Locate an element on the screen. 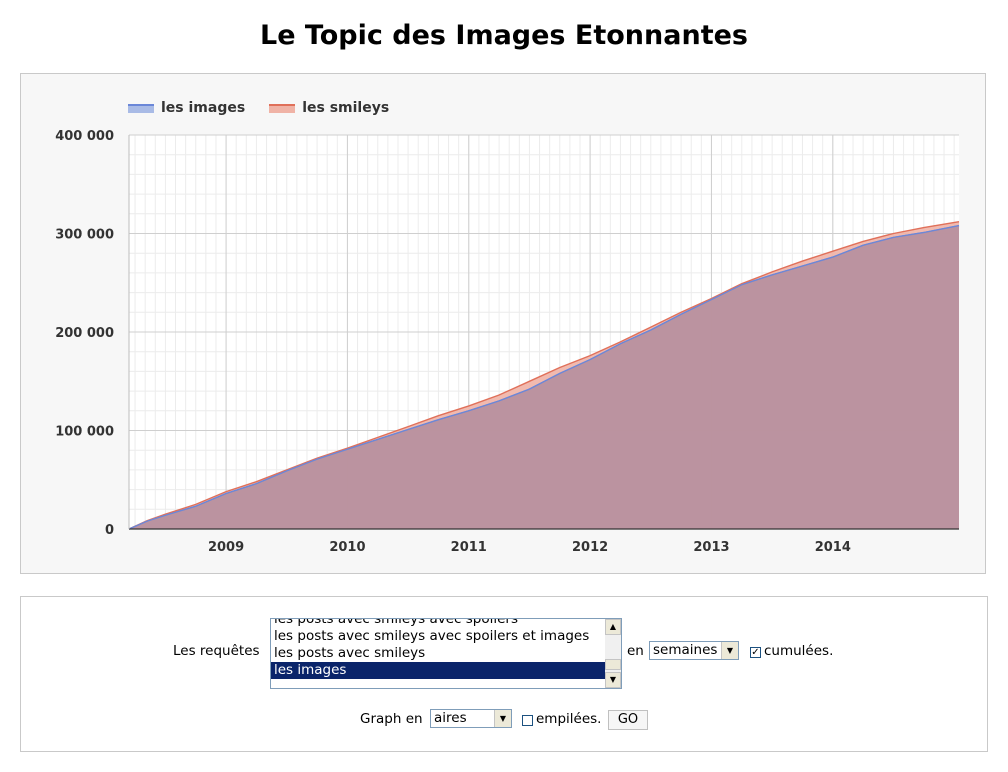 This screenshot has height=772, width=1008. legend-label-smileys: les smileys is located at coordinates (346, 108).